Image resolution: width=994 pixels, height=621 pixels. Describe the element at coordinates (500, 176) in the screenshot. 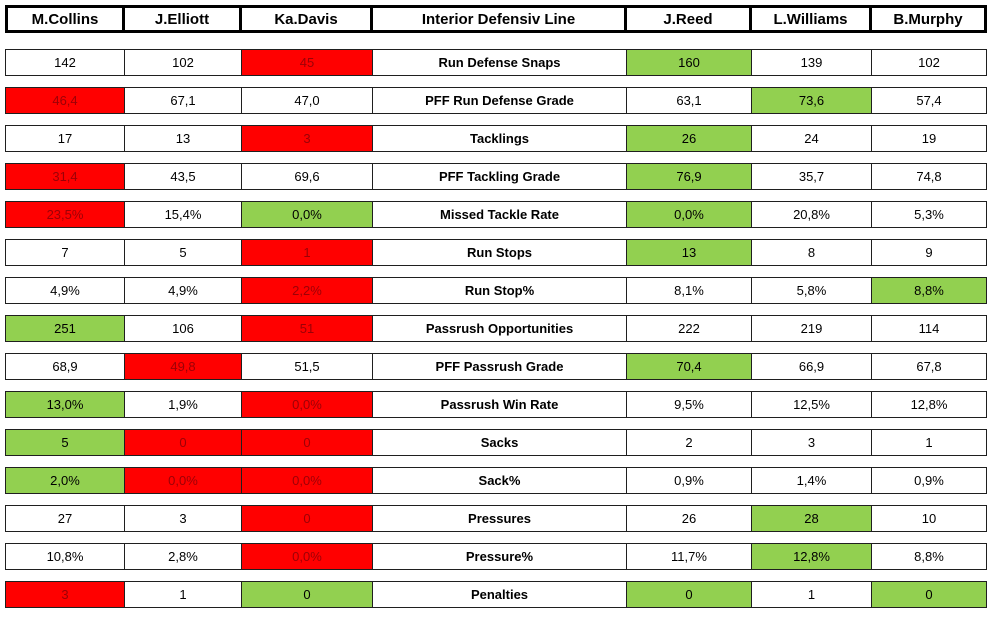

I see `stat-label: PFF Tackling Grade` at that location.